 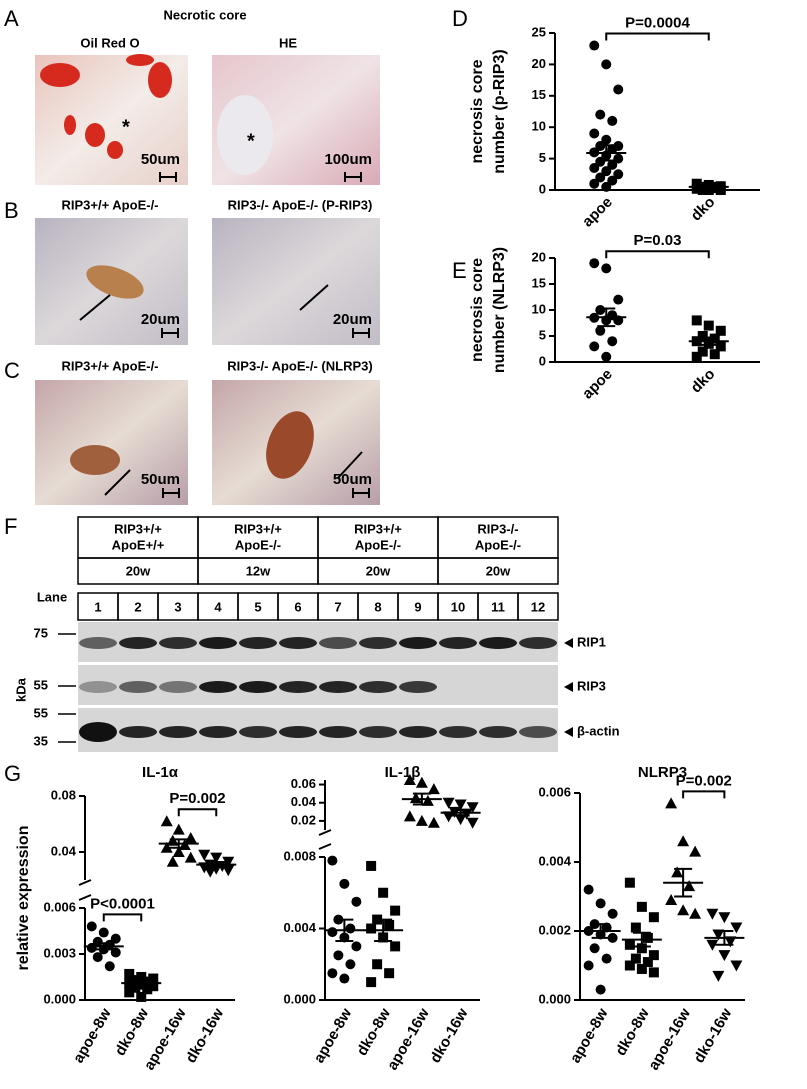 What do you see at coordinates (417, 606) in the screenshot?
I see `lane-number: 9` at bounding box center [417, 606].